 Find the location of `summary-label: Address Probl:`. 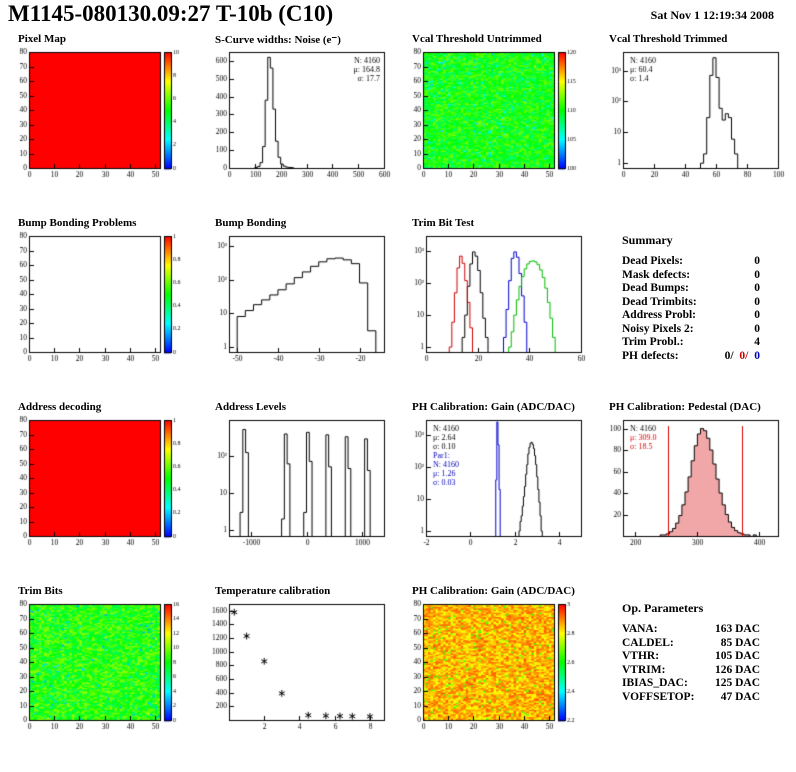

summary-label: Address Probl: is located at coordinates (659, 315).